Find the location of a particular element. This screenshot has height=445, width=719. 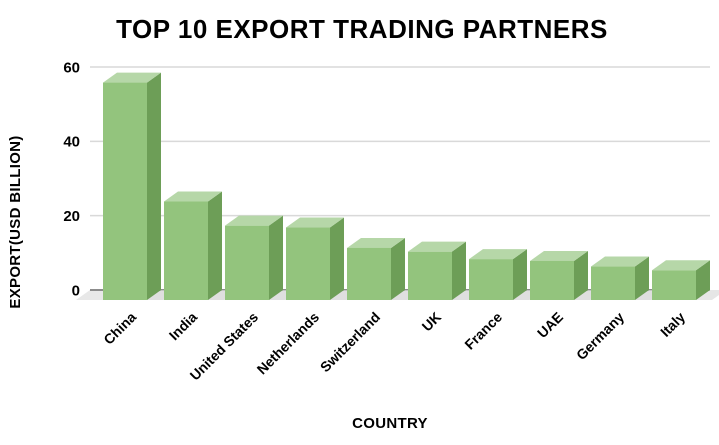

y-tick-labels: 0 20 40 60 is located at coordinates (71, 179).